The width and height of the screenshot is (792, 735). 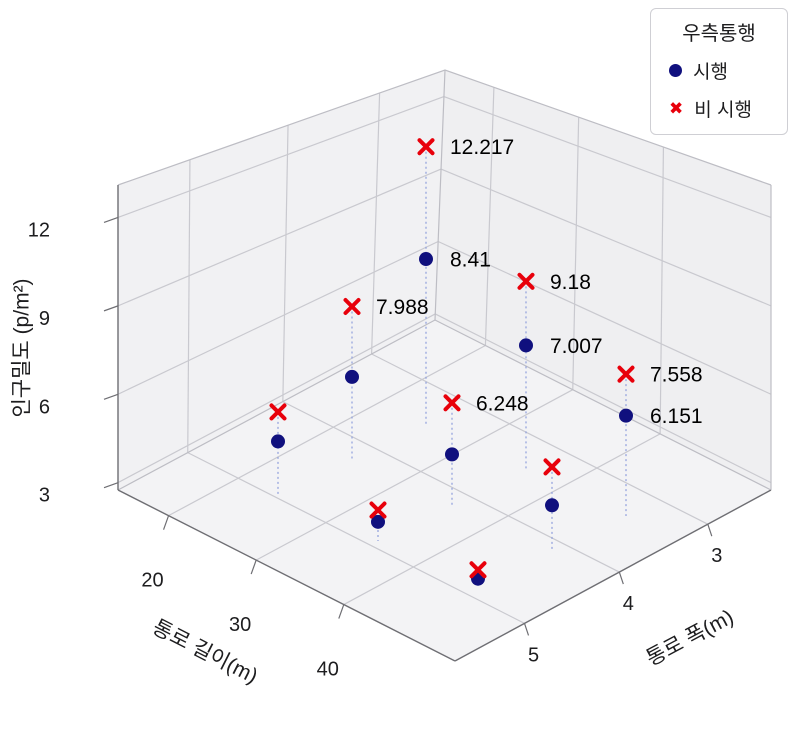 I want to click on value-label: 12.217, so click(x=482, y=147).